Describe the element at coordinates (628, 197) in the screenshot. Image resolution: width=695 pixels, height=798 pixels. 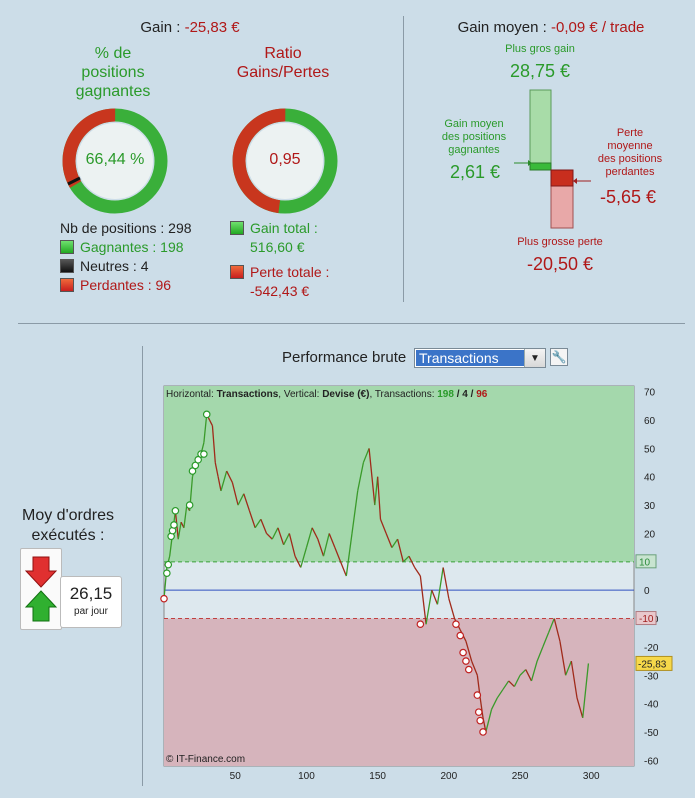
I see `avg-loss-value: -5,65 €` at that location.